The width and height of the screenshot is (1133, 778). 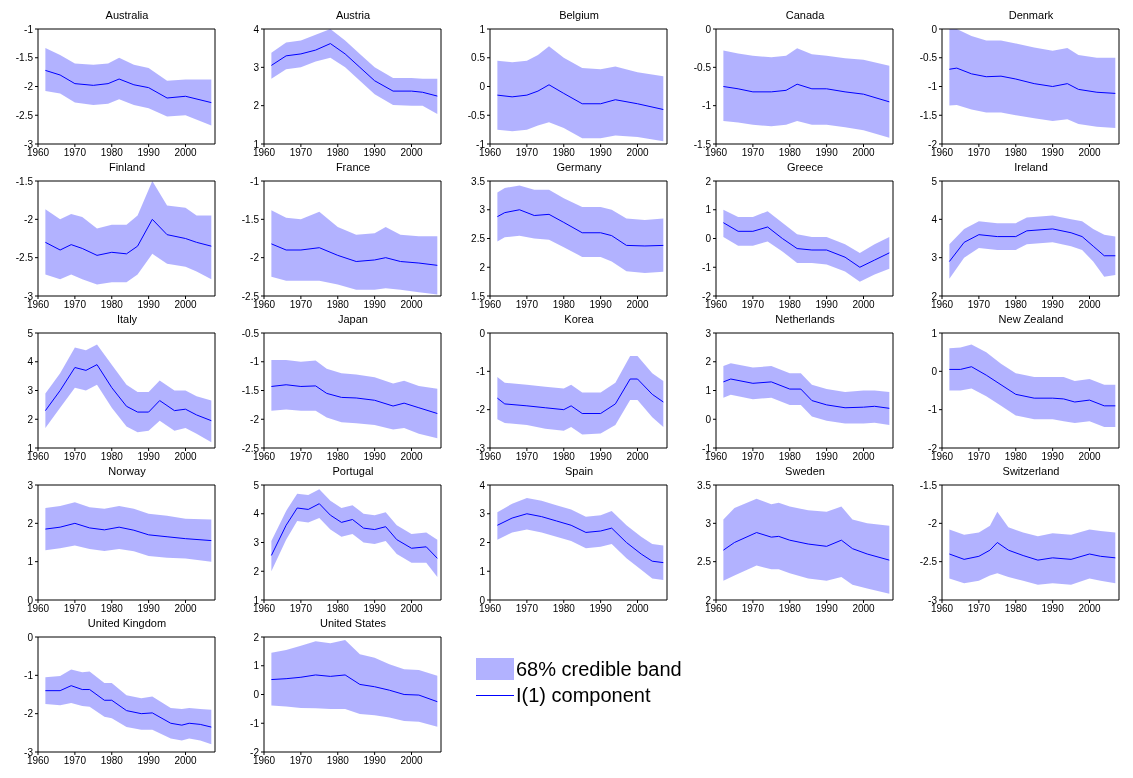 I want to click on chart-title: Denmark, so click(x=1031, y=15).